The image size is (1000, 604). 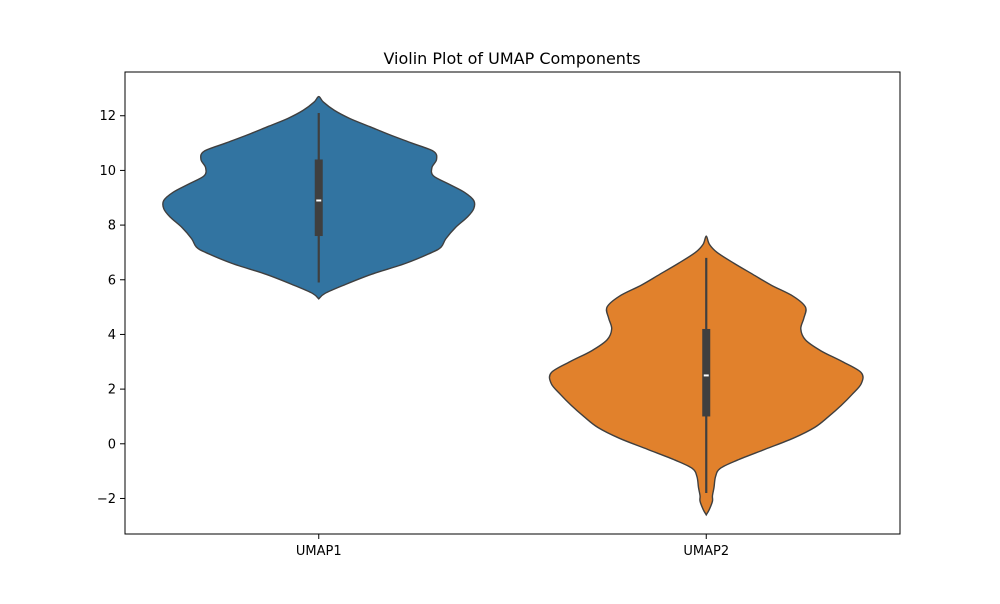 What do you see at coordinates (112, 444) in the screenshot?
I see `y-tick-label: 0` at bounding box center [112, 444].